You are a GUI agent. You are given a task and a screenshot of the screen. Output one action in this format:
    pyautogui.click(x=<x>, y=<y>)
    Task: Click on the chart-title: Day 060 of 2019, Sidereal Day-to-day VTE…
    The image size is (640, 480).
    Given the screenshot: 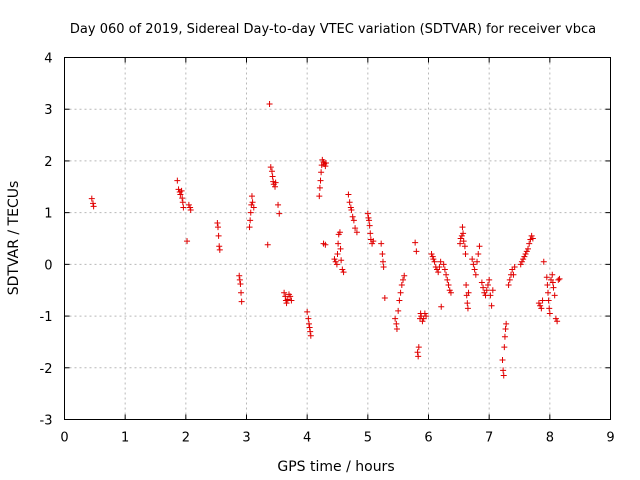 What is the action you would take?
    pyautogui.click(x=333, y=29)
    